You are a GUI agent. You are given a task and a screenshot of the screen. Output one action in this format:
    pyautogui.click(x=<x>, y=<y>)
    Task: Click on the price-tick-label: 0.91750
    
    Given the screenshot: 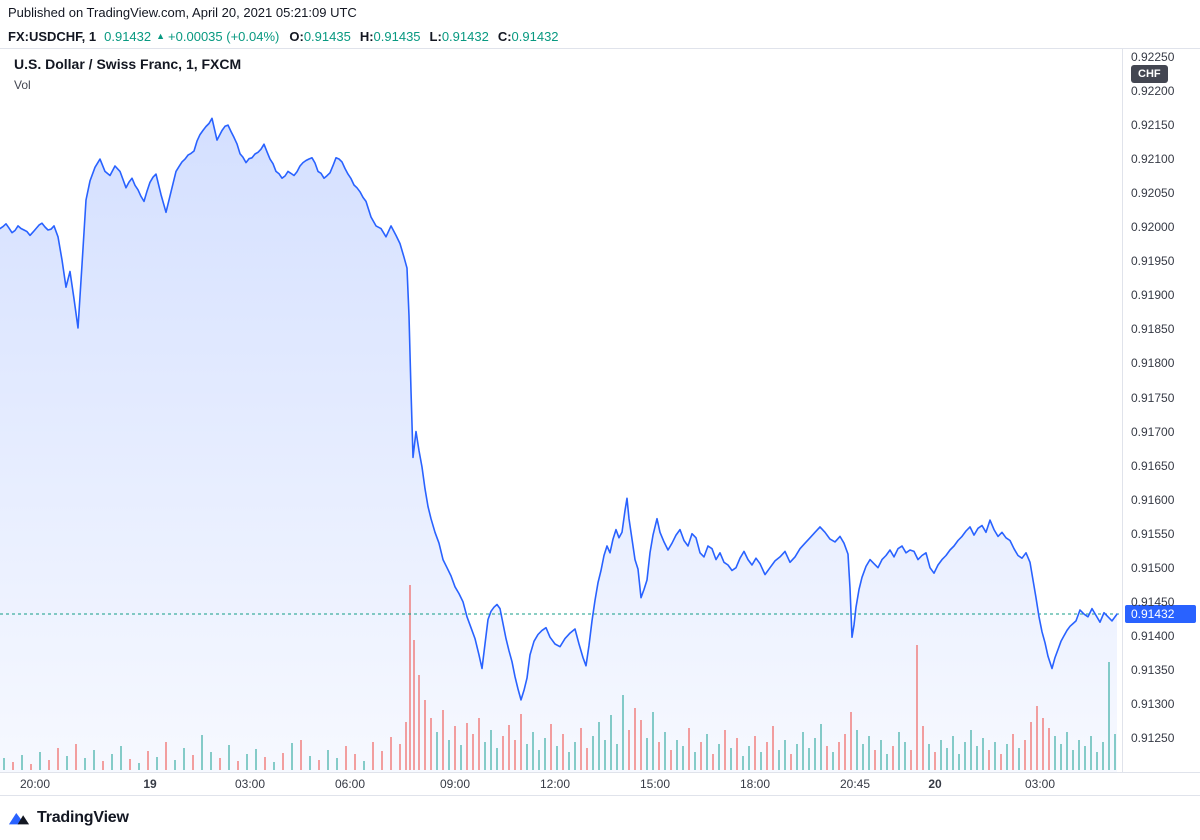 What is the action you would take?
    pyautogui.click(x=1153, y=397)
    